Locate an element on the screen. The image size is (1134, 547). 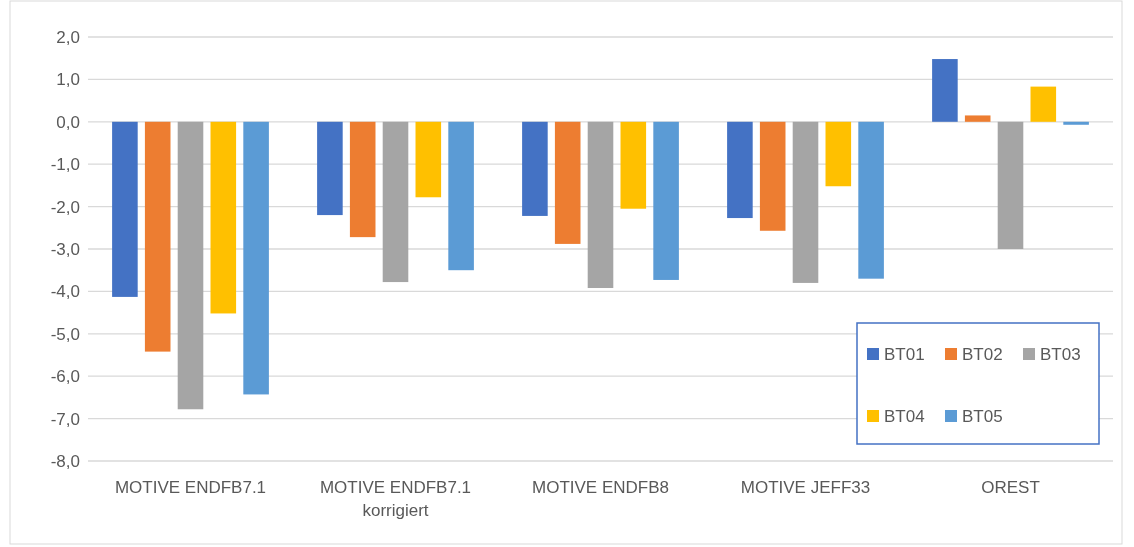
y-tick-label: -5,0 is located at coordinates (65, 334).